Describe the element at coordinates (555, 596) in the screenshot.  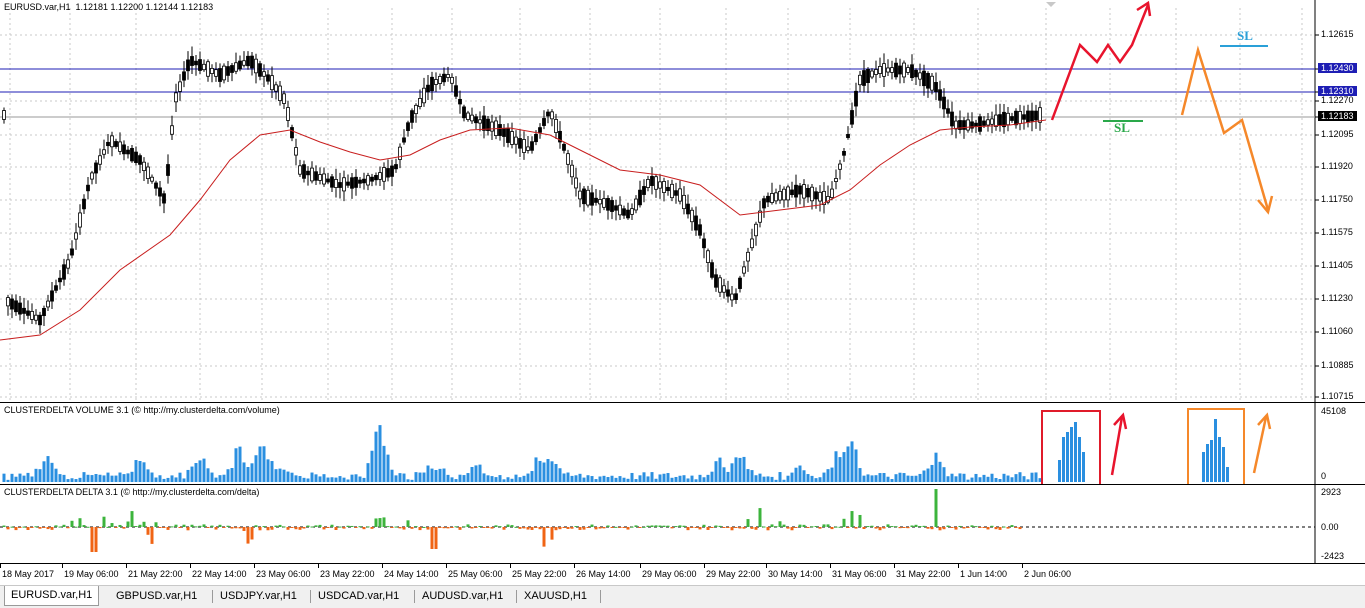
I see `tab-xauusd: XAUUSD,H1` at that location.